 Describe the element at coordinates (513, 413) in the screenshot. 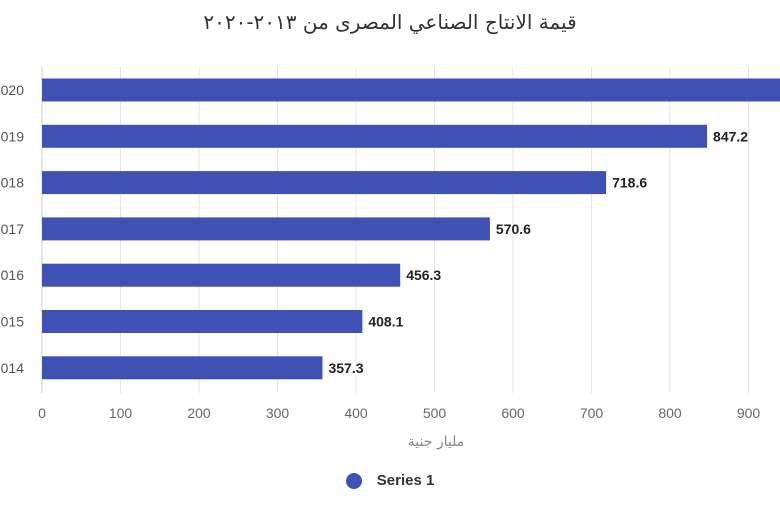

I see `x-tick-label: 600` at that location.